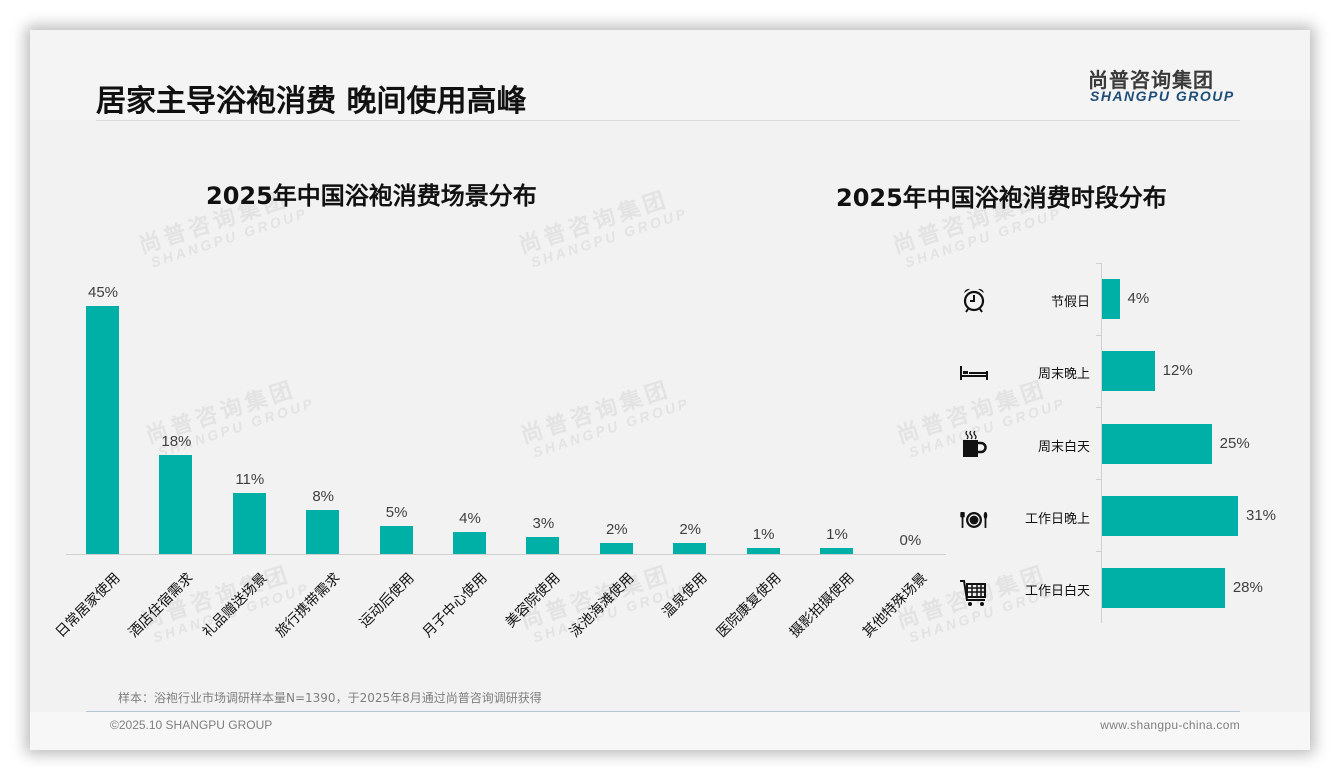 The width and height of the screenshot is (1340, 780). Describe the element at coordinates (103, 292) in the screenshot. I see `scene-value-label: 45%` at that location.